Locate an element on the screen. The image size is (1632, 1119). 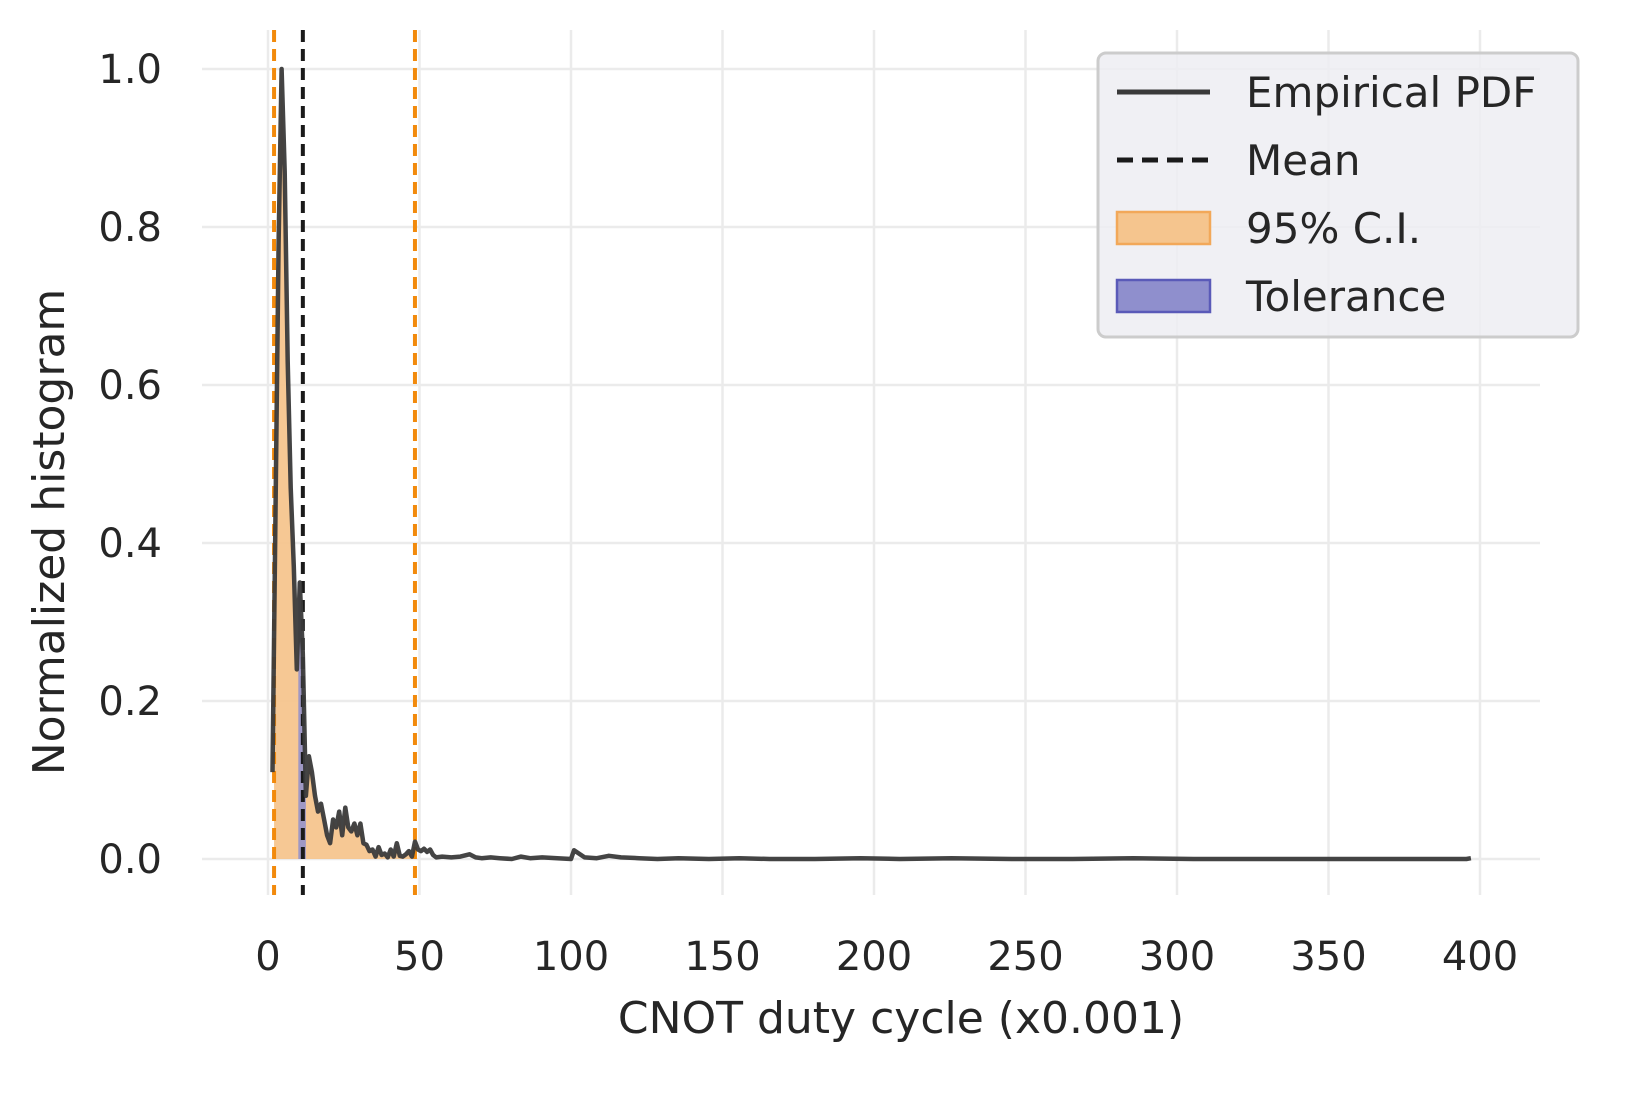
x-tick-label: 400 is located at coordinates (1480, 957).